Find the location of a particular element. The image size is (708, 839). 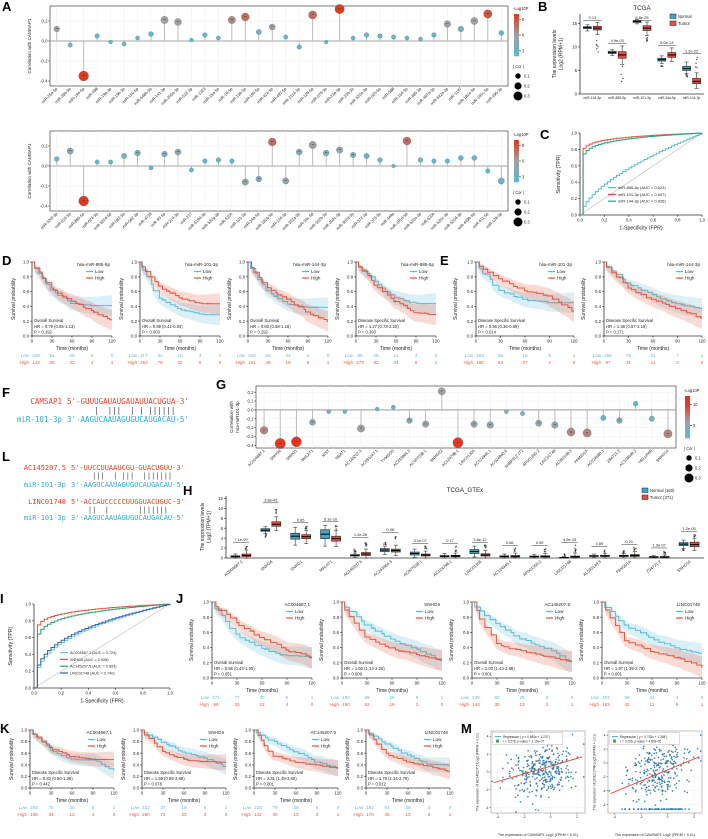

svg-text: 80 is located at coordinates (497, 697).